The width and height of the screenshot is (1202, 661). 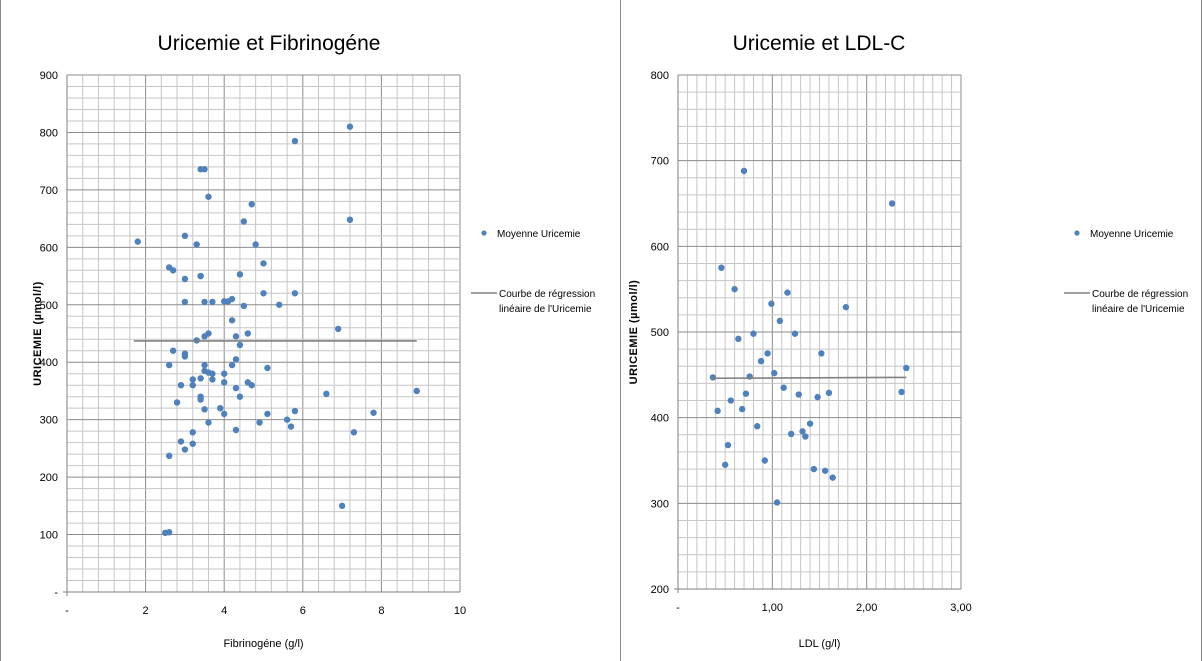 I want to click on x-tick-label: 2, so click(x=146, y=611).